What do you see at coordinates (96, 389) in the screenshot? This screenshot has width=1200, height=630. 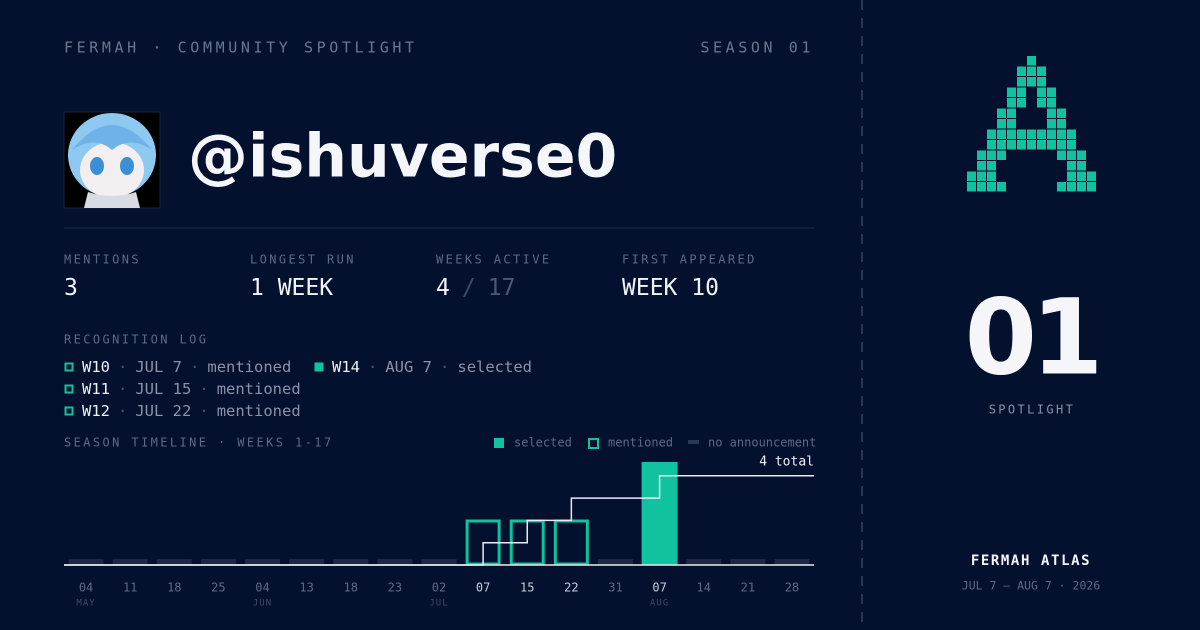 I see `log-week: W11` at bounding box center [96, 389].